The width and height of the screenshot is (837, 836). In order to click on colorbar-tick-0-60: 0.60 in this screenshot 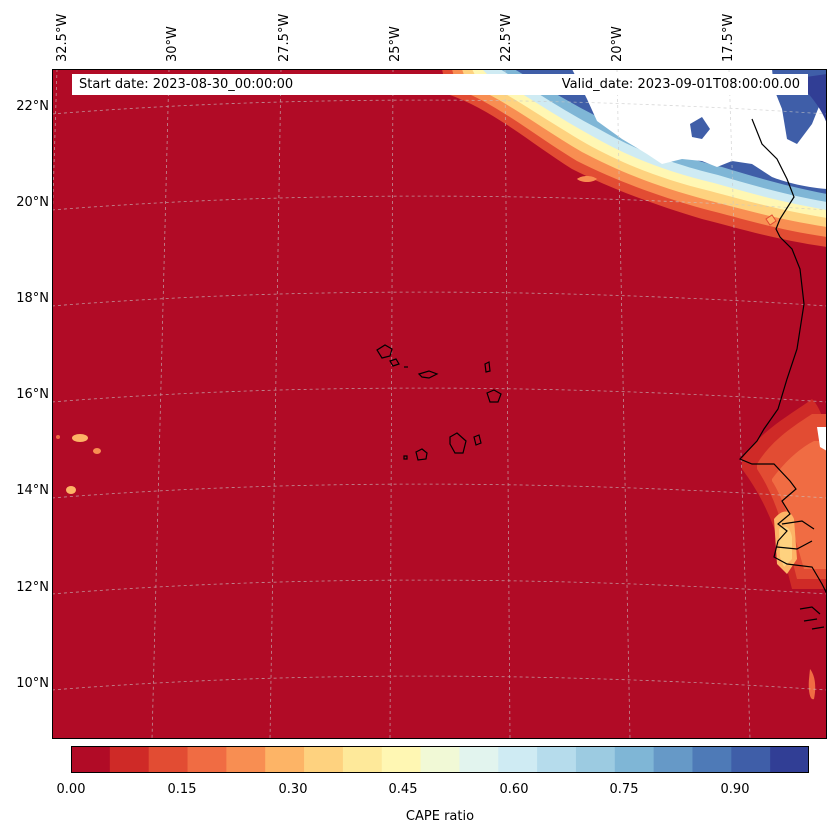, I will do `click(514, 789)`.